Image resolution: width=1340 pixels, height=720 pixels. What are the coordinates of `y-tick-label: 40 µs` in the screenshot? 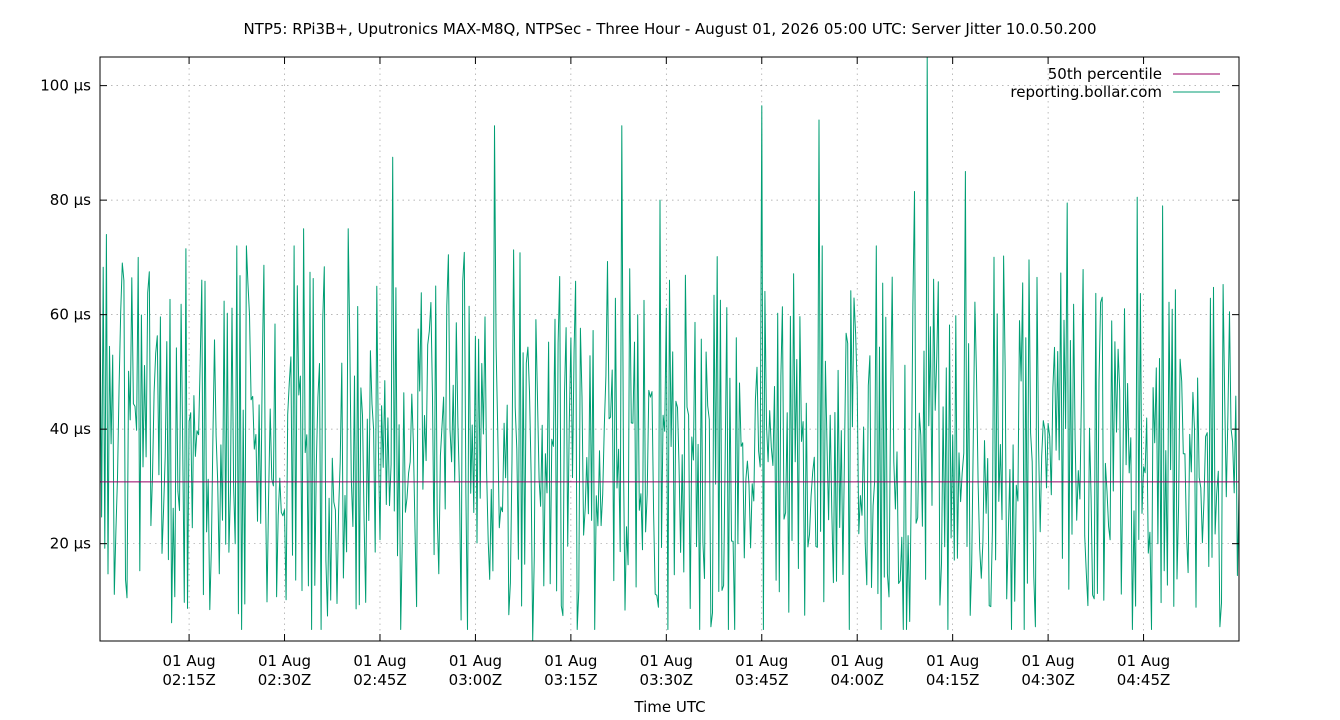 It's located at (70, 429).